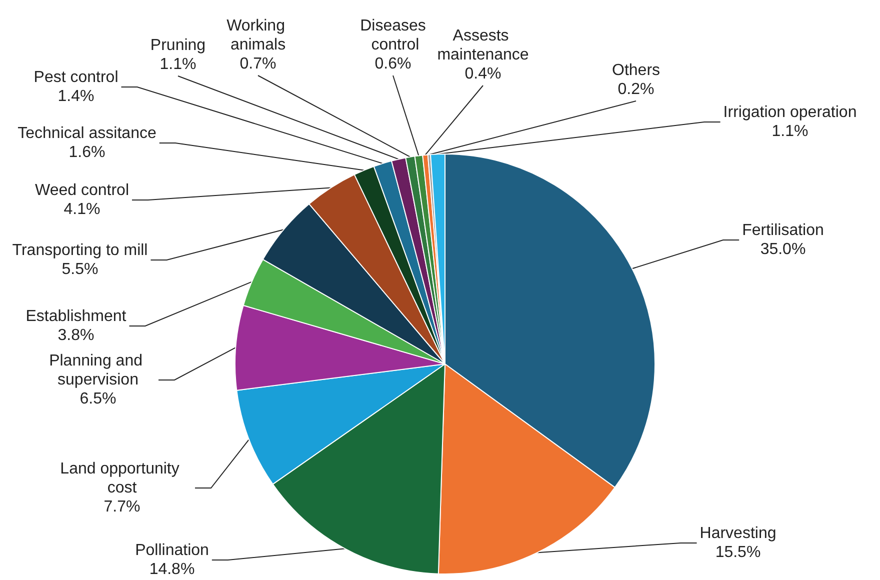 This screenshot has width=880, height=580. I want to click on slice-label: Technical assitance, so click(87, 133).